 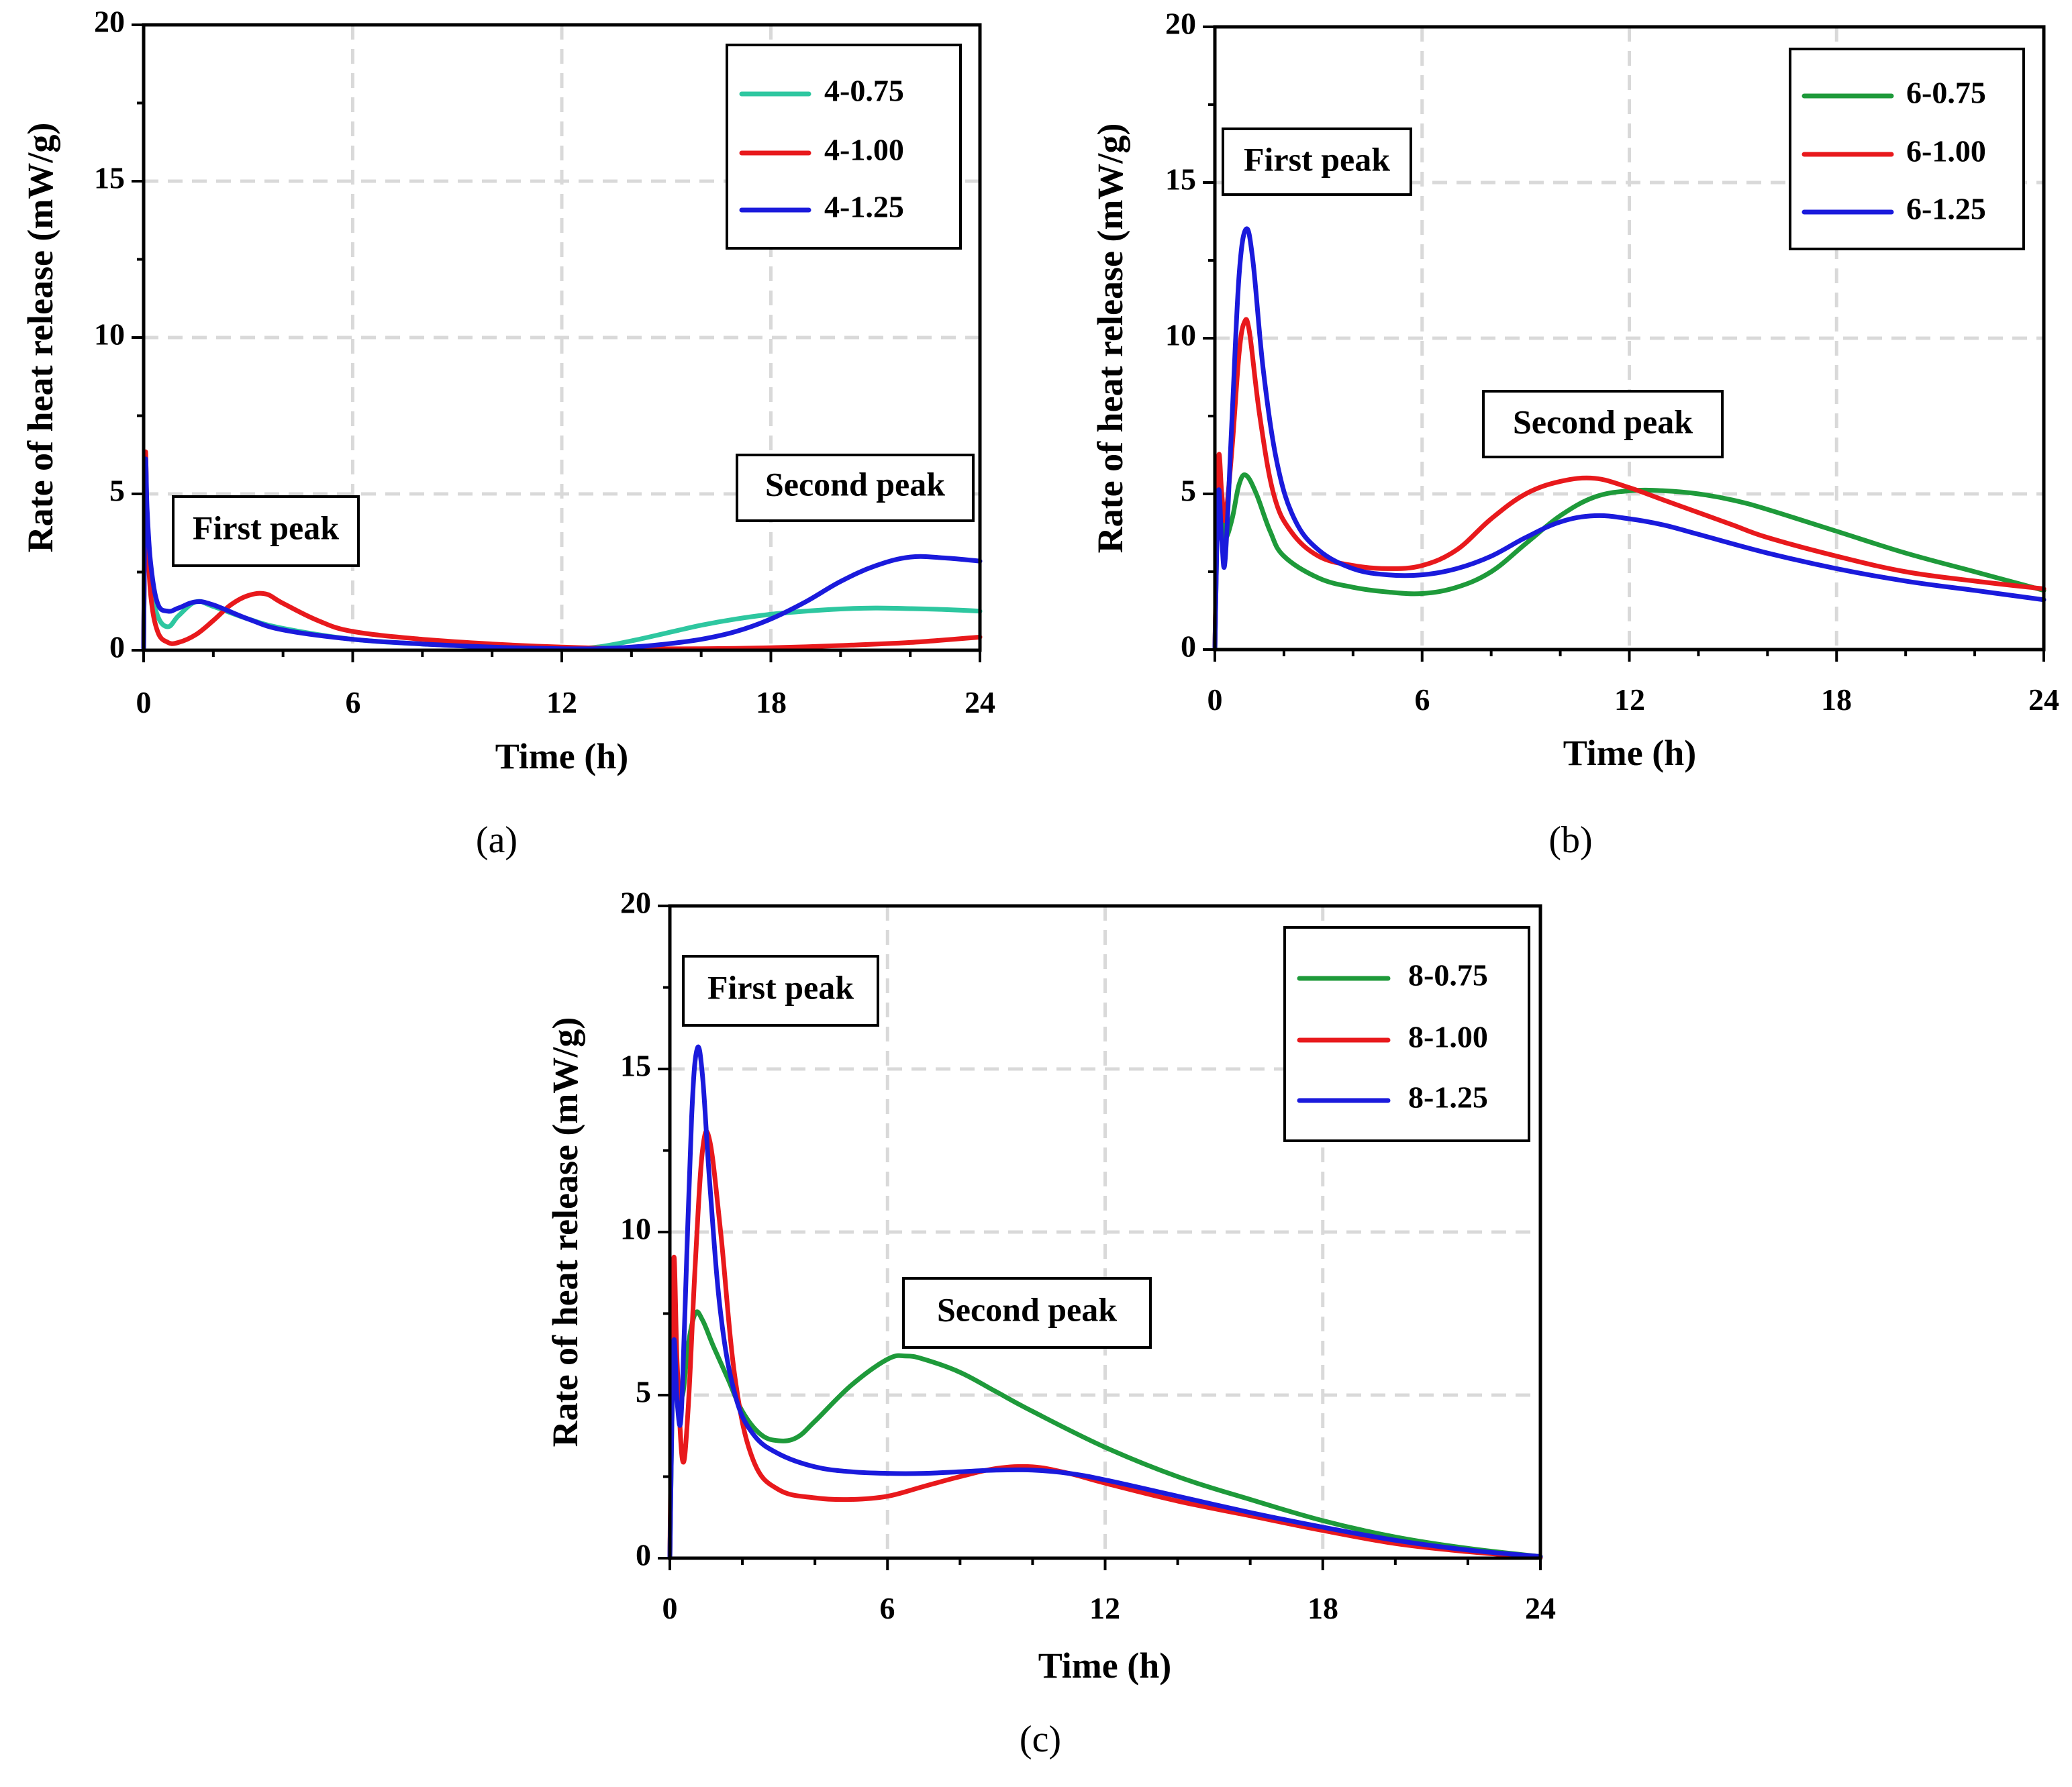 I want to click on panel-caption: (c), so click(x=1040, y=1739).